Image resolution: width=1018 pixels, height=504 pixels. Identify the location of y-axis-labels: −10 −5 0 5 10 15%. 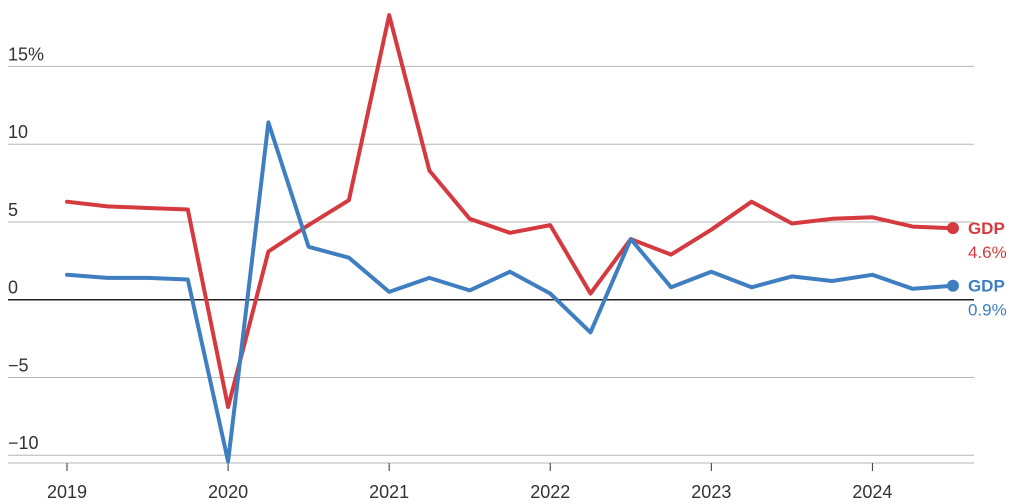
(26, 248).